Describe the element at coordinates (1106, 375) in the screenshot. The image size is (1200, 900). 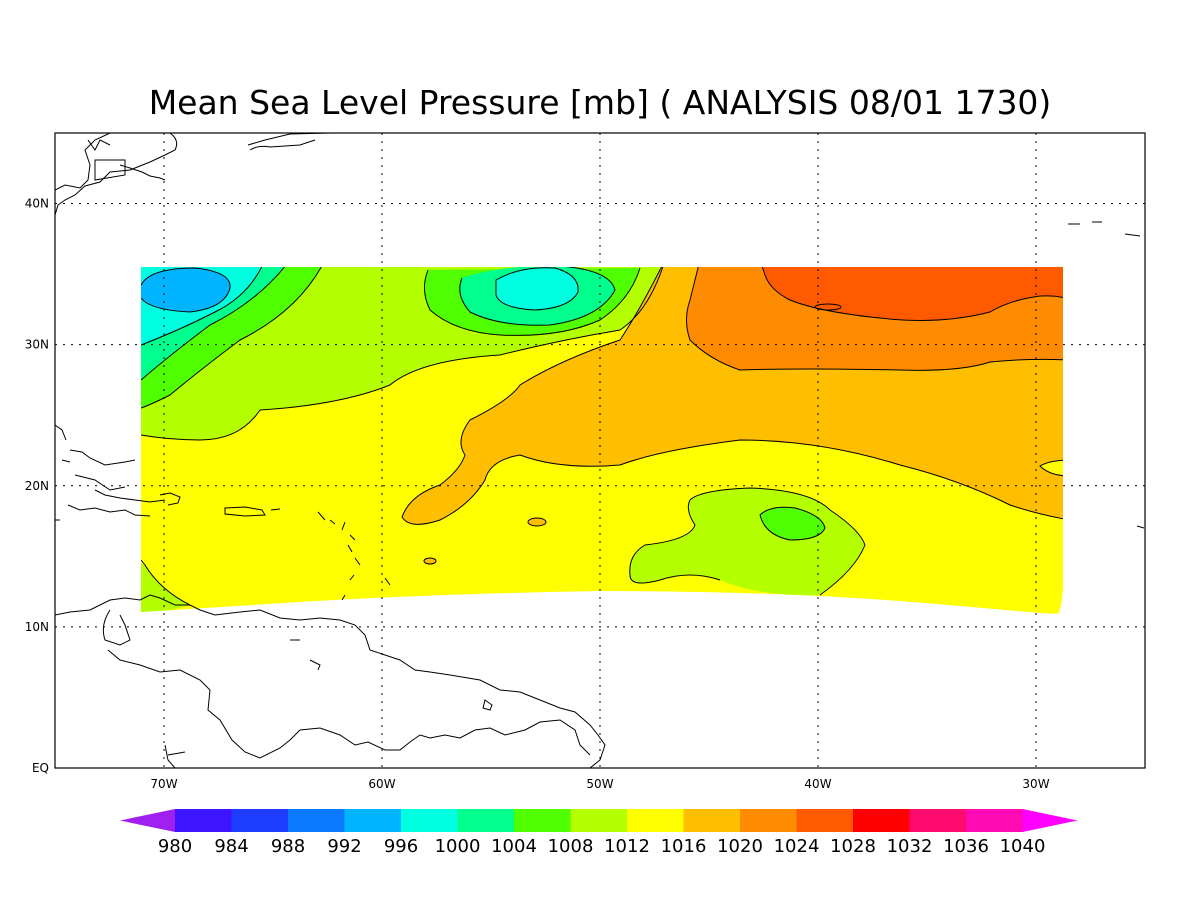
I see `coast-azores` at that location.